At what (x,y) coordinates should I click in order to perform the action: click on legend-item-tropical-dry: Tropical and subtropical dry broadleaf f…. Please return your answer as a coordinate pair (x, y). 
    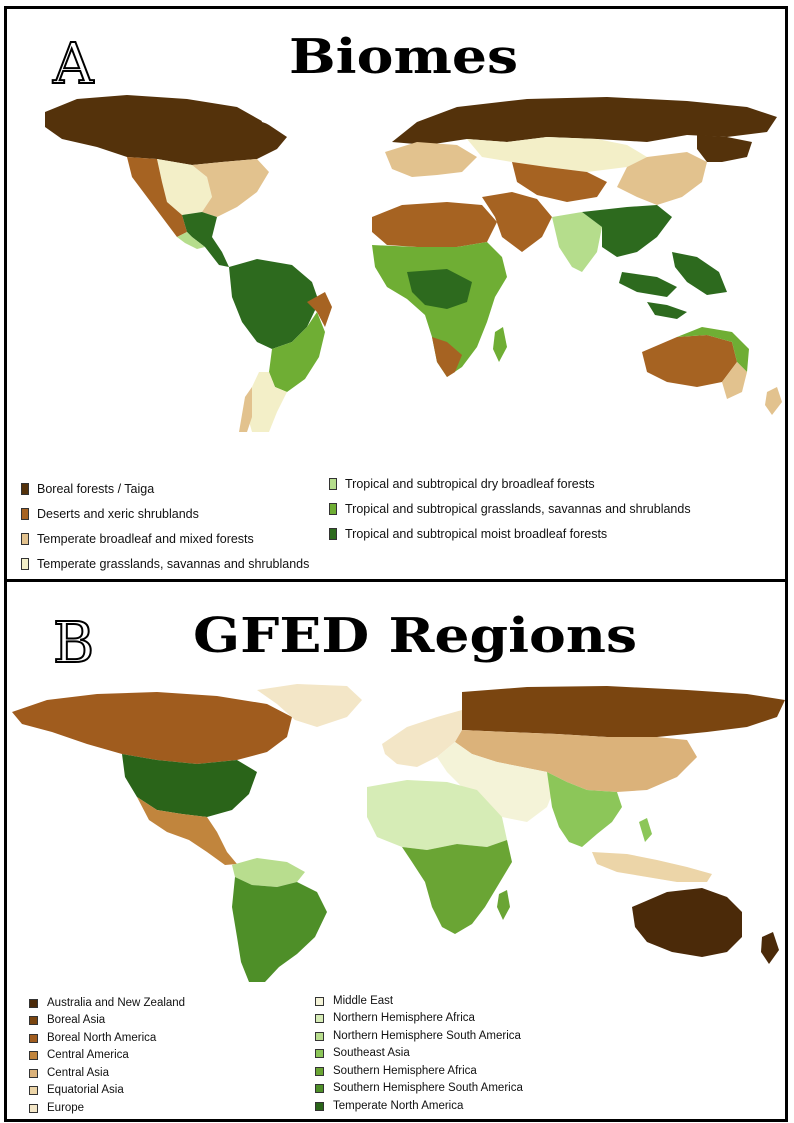
    Looking at the image, I should click on (462, 484).